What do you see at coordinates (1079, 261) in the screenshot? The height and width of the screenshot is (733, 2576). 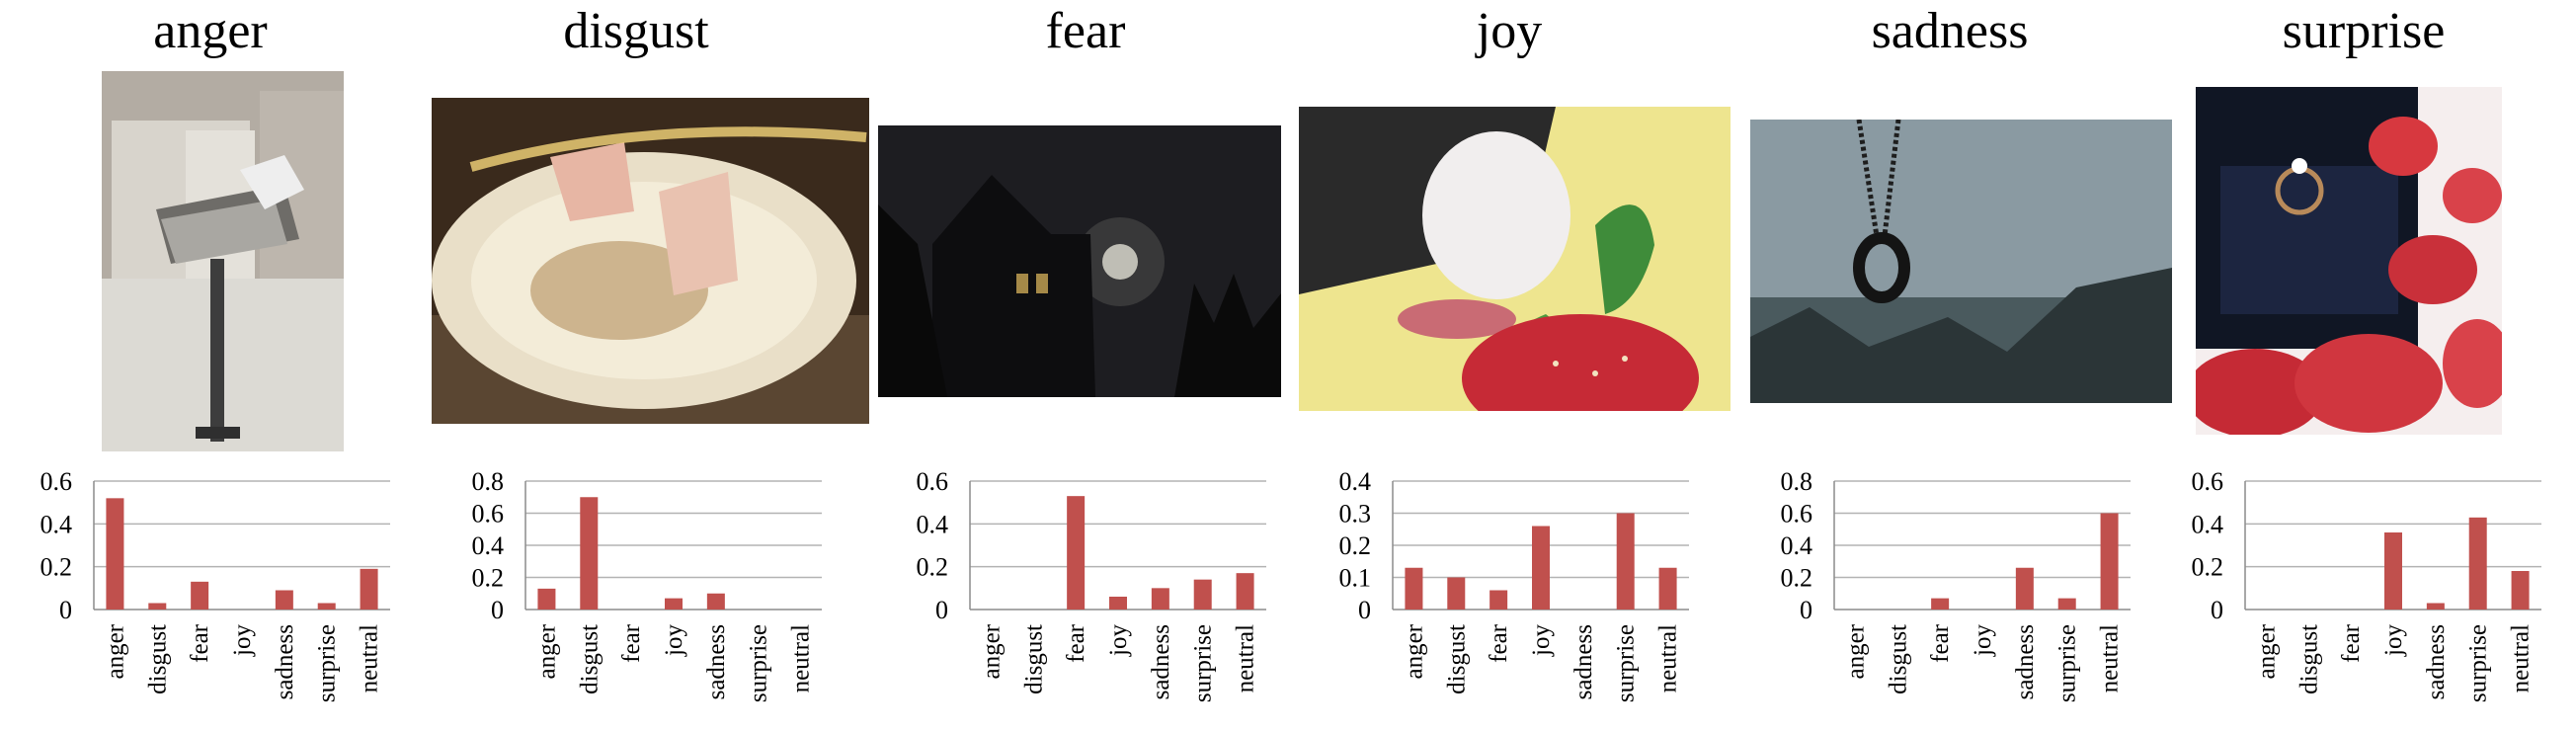 I see `fear-photo` at bounding box center [1079, 261].